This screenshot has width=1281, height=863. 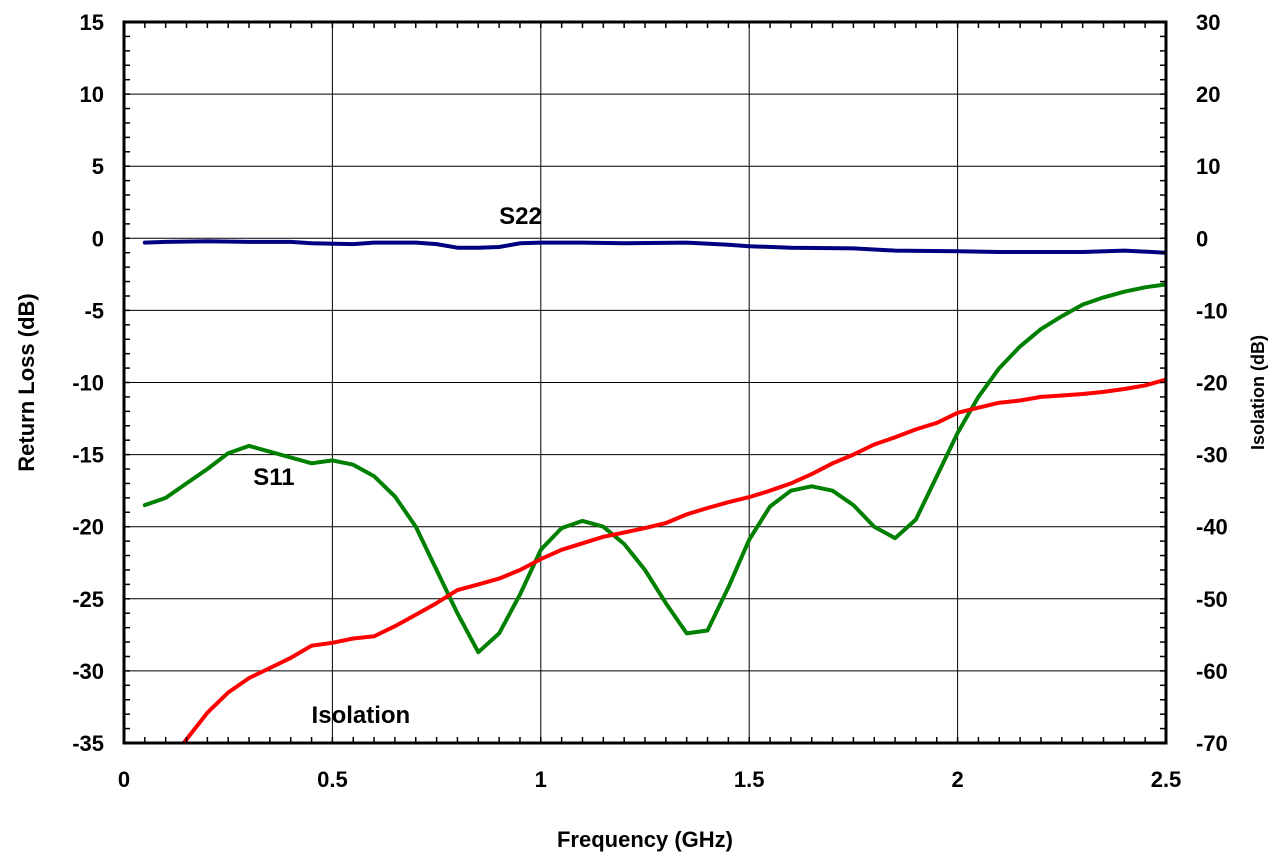 I want to click on y-tick-labels: 15 10 5 0 -5 -10 -15 -20 -25 -30 -35, so click(x=88, y=383).